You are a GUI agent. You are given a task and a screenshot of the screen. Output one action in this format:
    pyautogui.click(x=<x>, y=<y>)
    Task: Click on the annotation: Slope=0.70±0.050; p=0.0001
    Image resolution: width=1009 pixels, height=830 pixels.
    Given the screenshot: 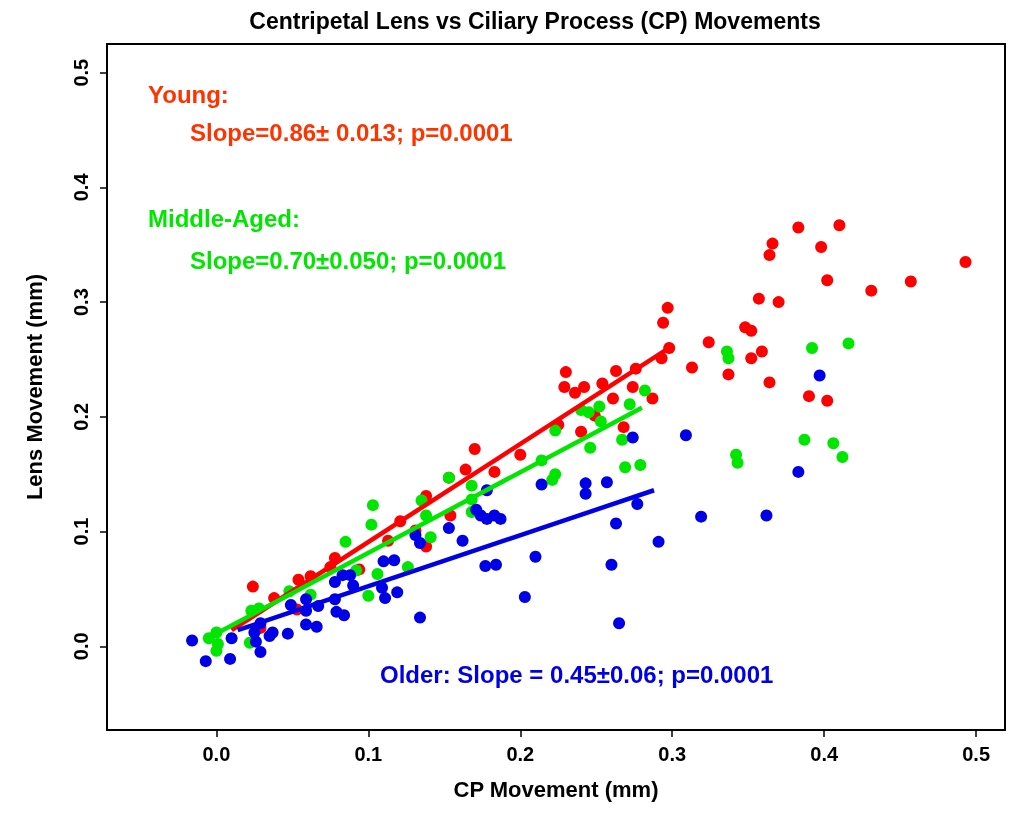 What is the action you would take?
    pyautogui.click(x=348, y=260)
    